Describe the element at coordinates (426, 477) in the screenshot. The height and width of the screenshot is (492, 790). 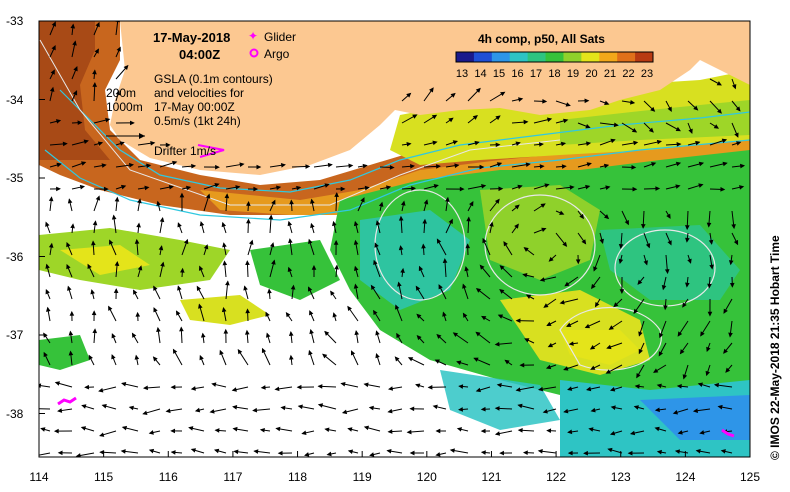
I see `x-tick-label: 120` at that location.